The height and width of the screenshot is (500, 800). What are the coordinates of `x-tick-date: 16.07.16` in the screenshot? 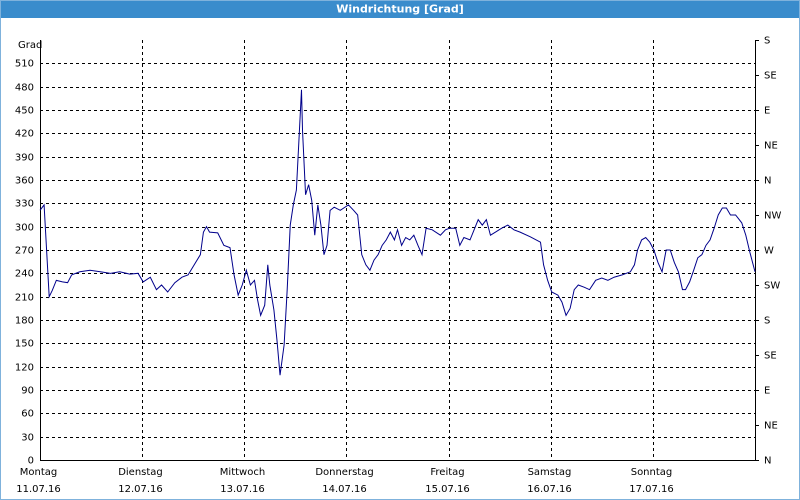 It's located at (549, 489).